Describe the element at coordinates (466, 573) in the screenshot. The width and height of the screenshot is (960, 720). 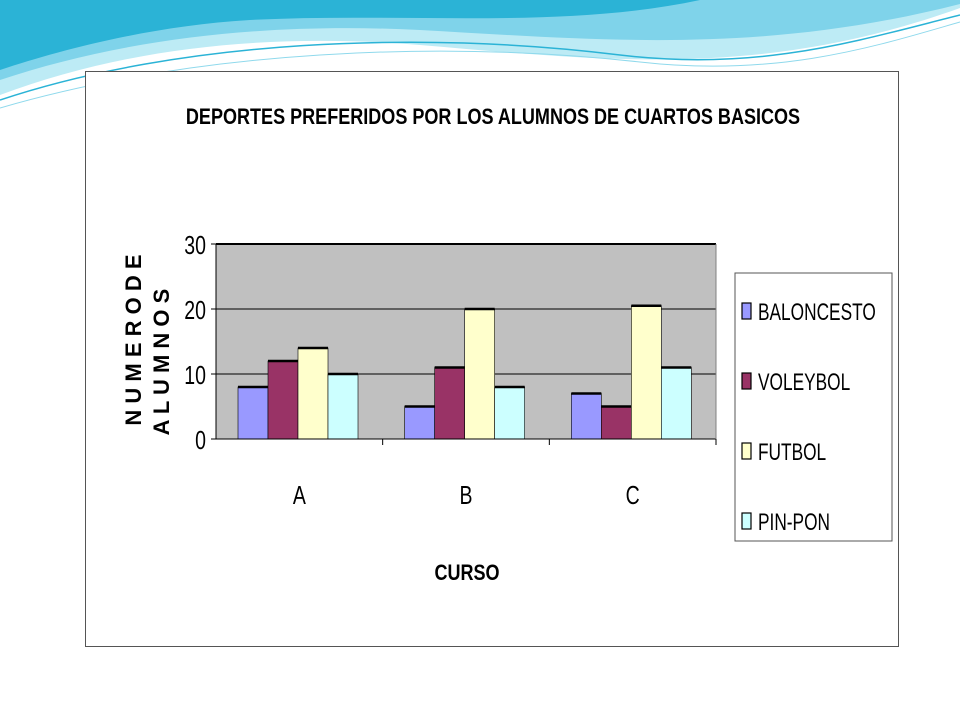
I see `x-axis-title: CURSO` at that location.